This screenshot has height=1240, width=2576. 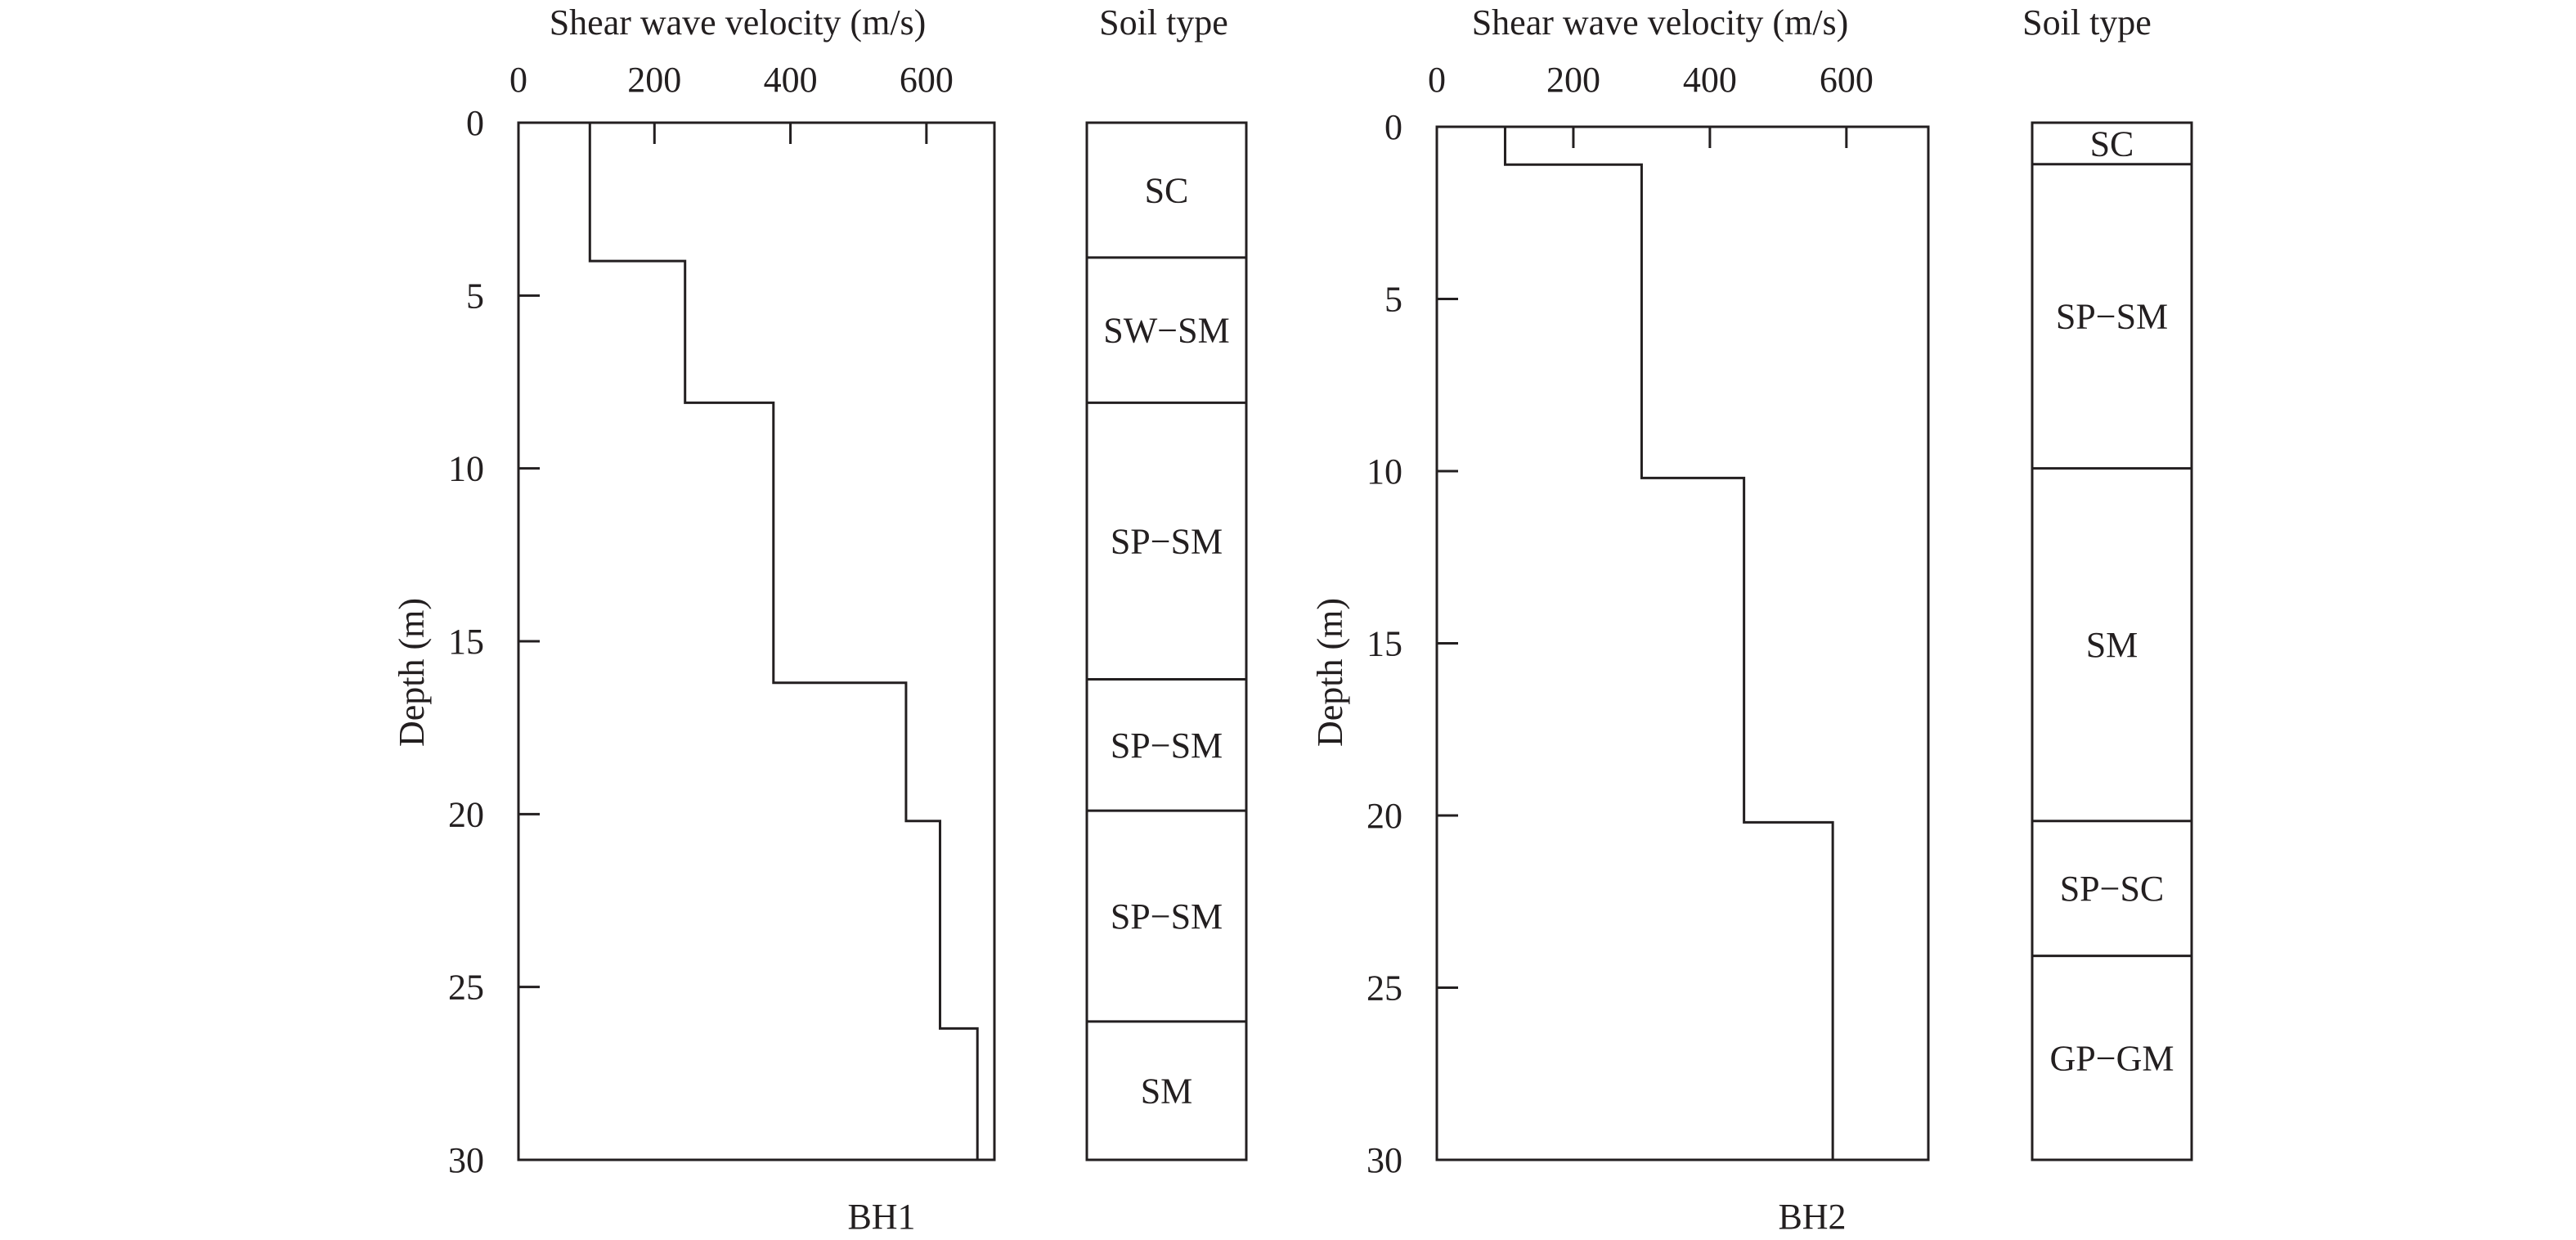 What do you see at coordinates (1847, 80) in the screenshot?
I see `bh2-x-tick-label: 600` at bounding box center [1847, 80].